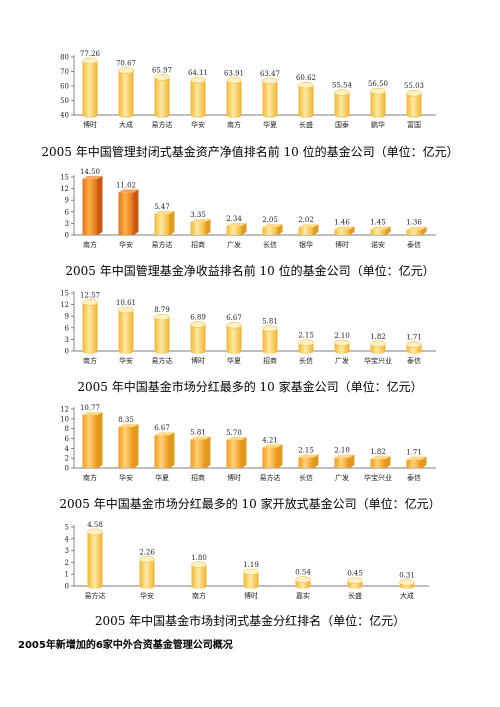  Describe the element at coordinates (162, 477) in the screenshot. I see `category-label: 华夏` at that location.